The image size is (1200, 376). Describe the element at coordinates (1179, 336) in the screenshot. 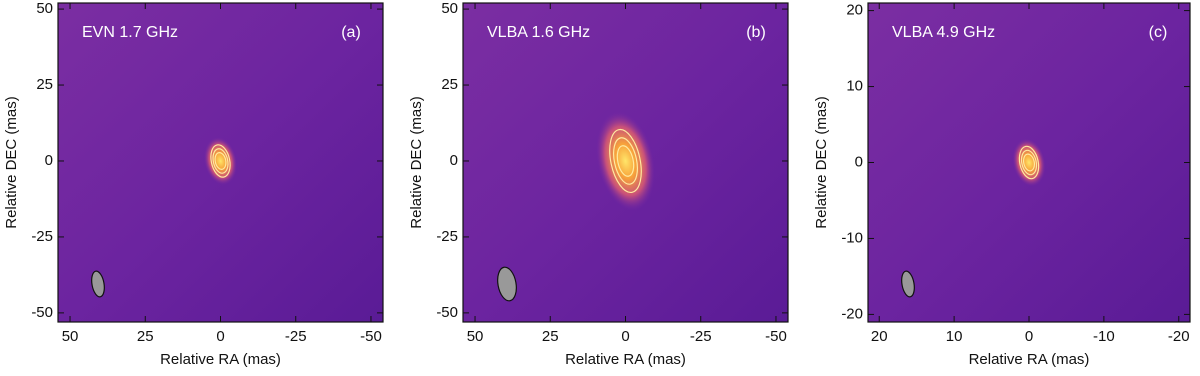

I see `x-tick-label: -20` at that location.